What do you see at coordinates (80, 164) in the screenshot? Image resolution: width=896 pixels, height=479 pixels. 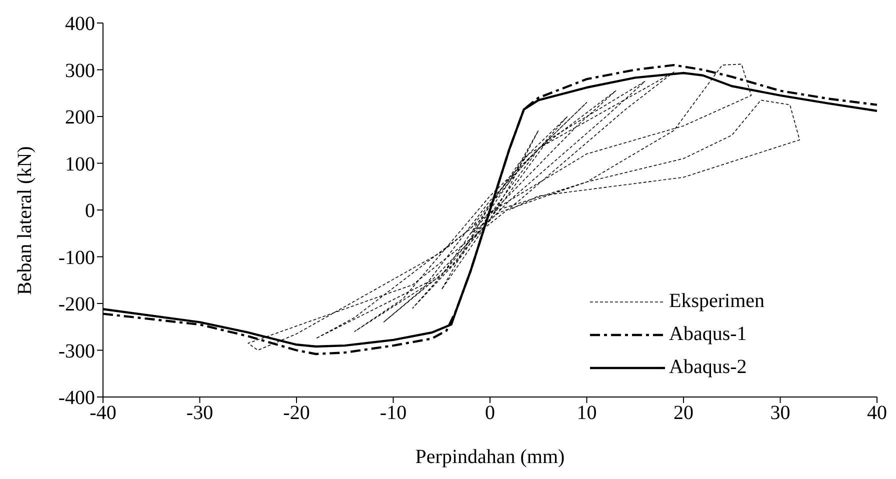 I see `y-tick-label: 100` at bounding box center [80, 164].